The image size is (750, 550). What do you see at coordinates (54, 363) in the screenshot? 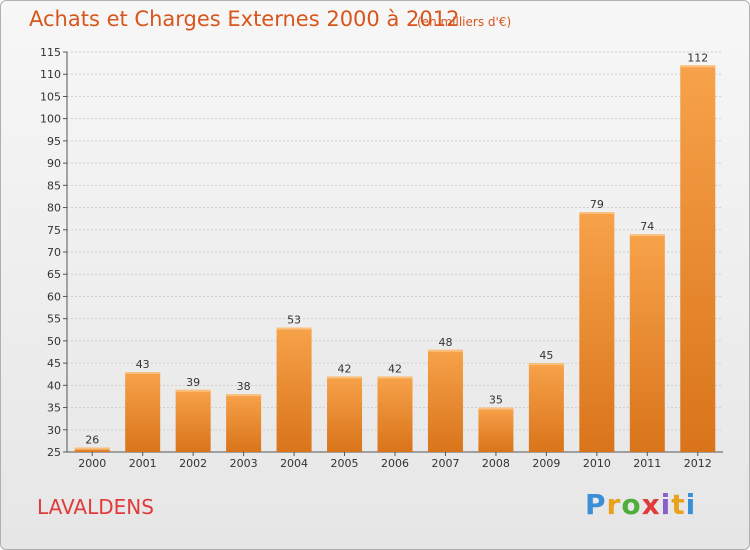
I see `y-tick-label: 45` at bounding box center [54, 363].